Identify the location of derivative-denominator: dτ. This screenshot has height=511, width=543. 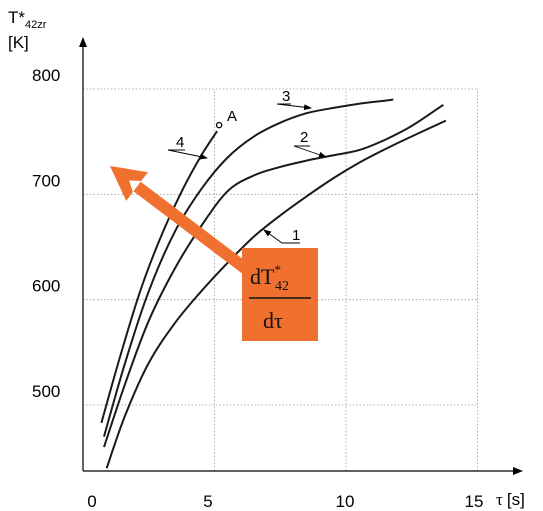
(273, 320).